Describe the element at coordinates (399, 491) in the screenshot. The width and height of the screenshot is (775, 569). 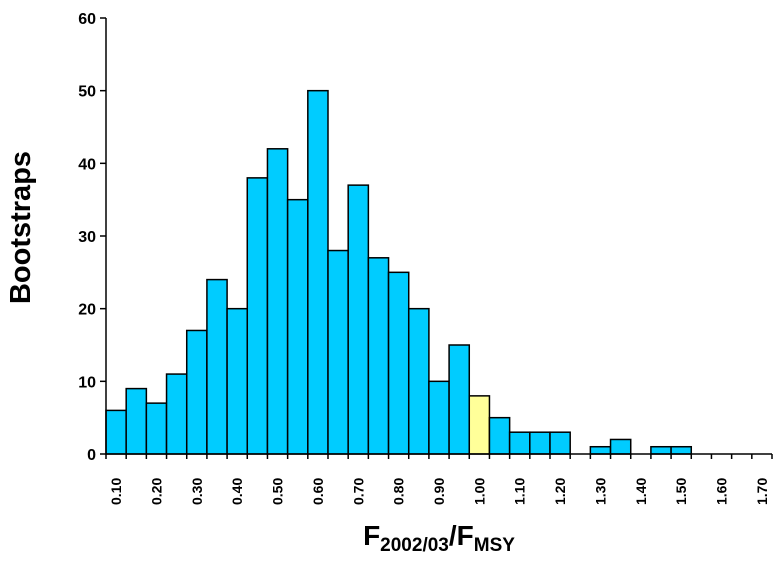
I see `x-tick-label: 0.80` at that location.